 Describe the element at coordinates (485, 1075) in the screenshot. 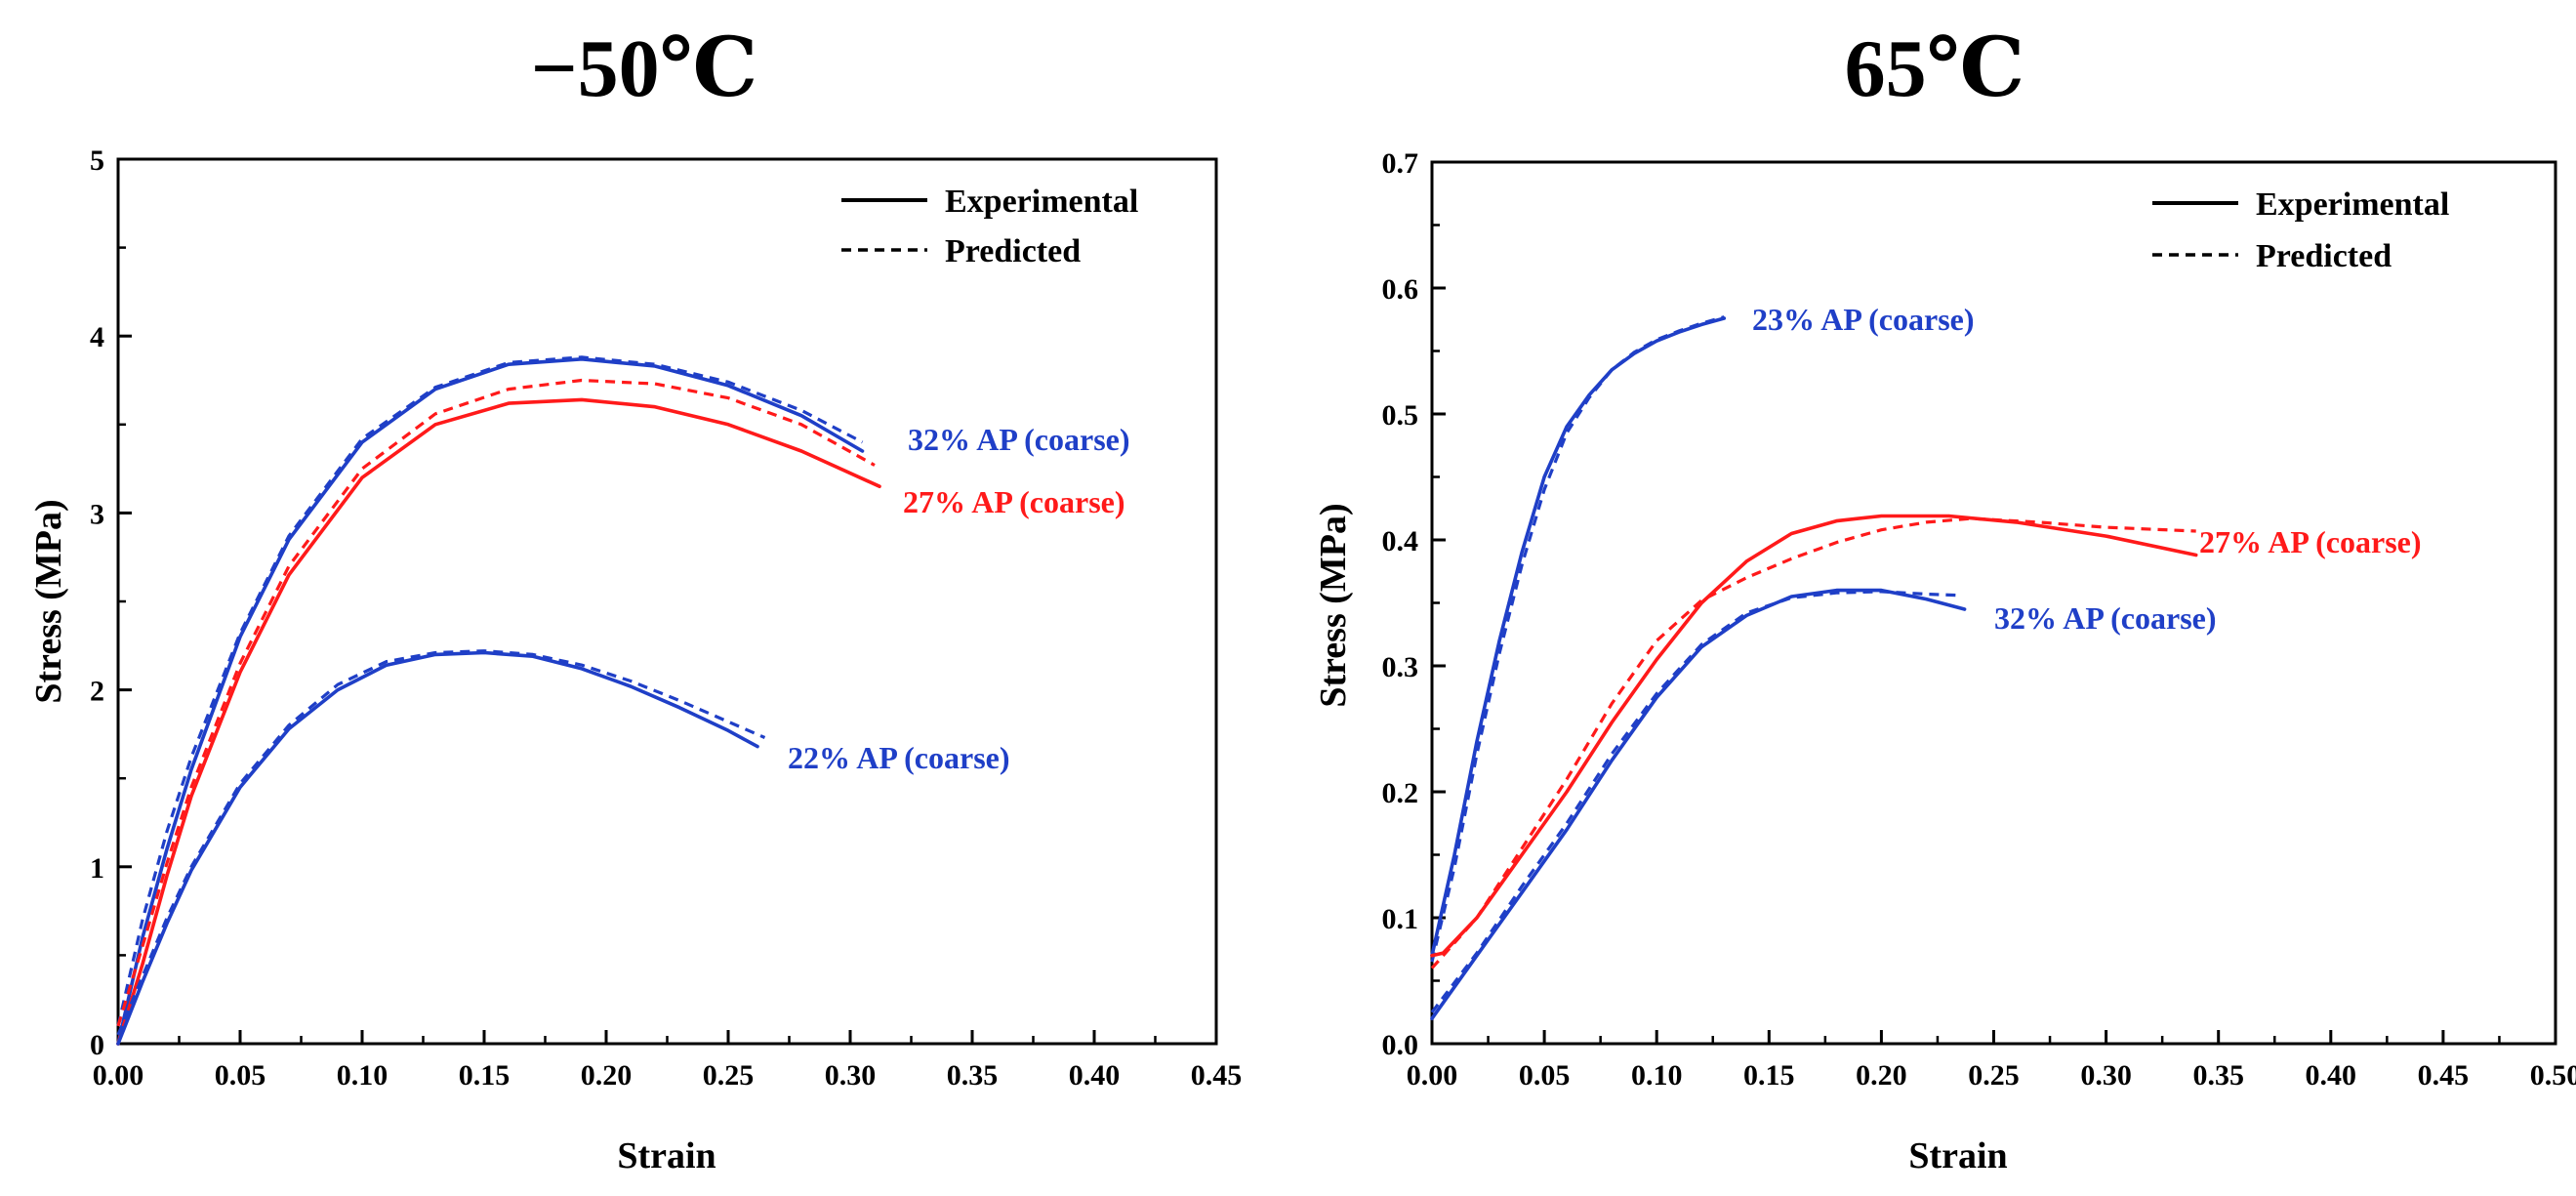

I see `x-tick-label-left-3: 0.15` at that location.